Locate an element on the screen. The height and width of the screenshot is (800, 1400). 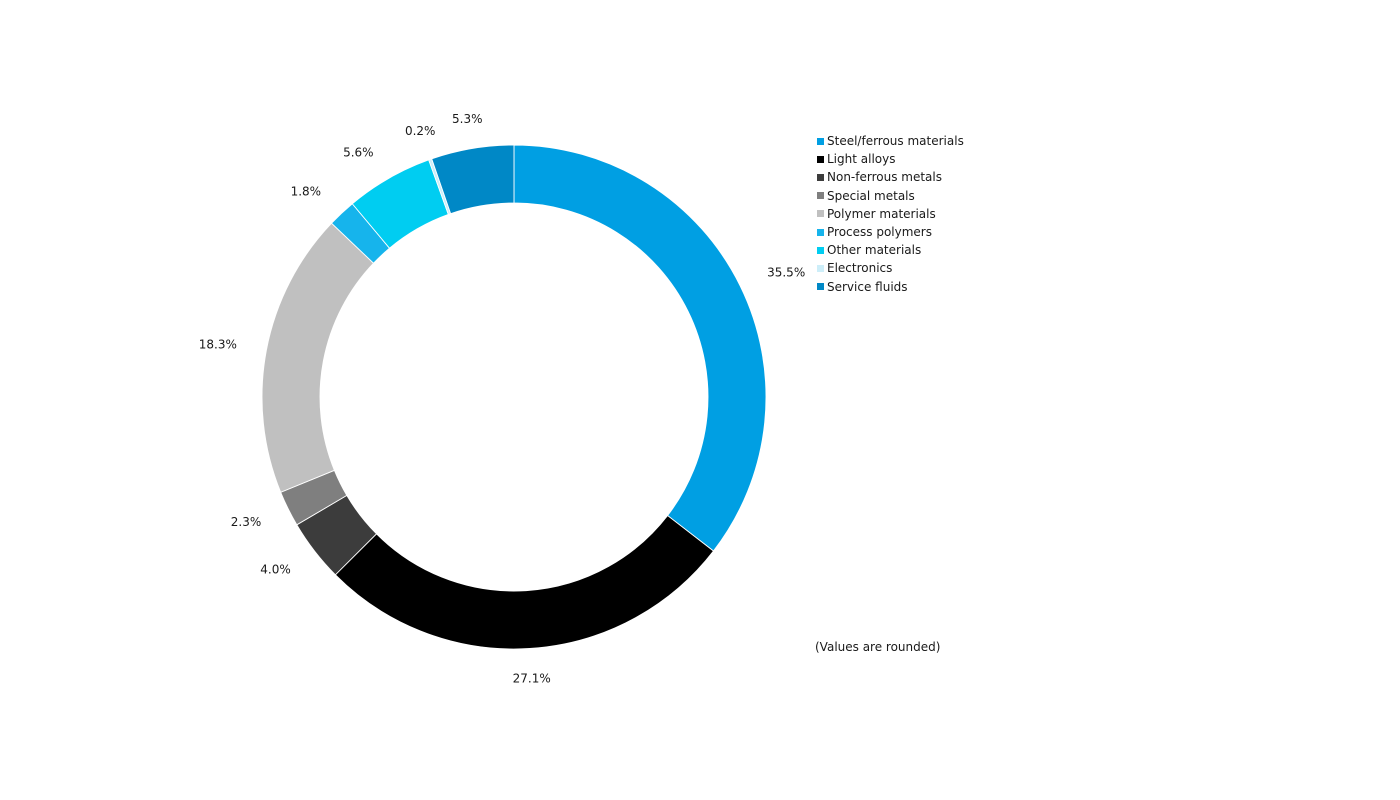
legend-label: Light alloys is located at coordinates (861, 159).